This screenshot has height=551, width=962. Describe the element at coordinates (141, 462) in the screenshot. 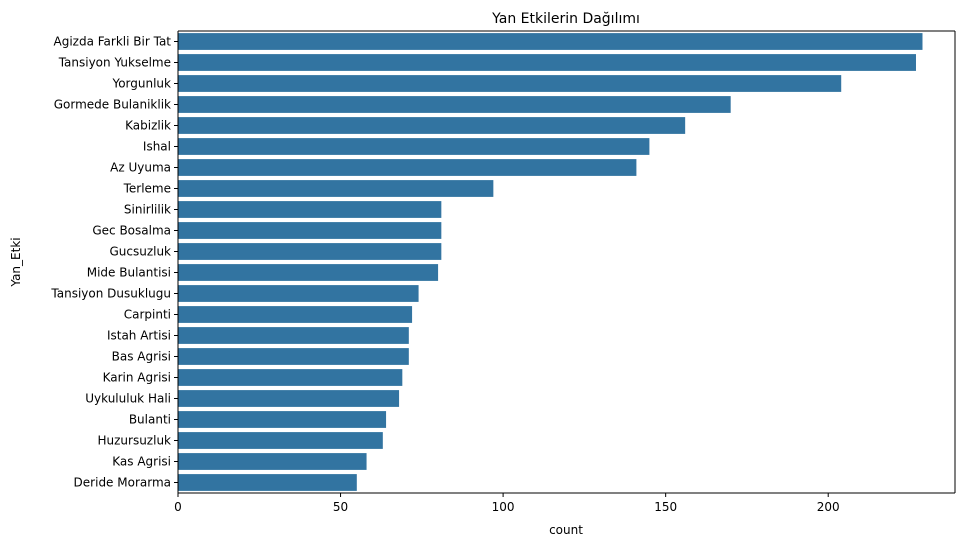

I see `y-tick-label: Kas Agrisi` at that location.